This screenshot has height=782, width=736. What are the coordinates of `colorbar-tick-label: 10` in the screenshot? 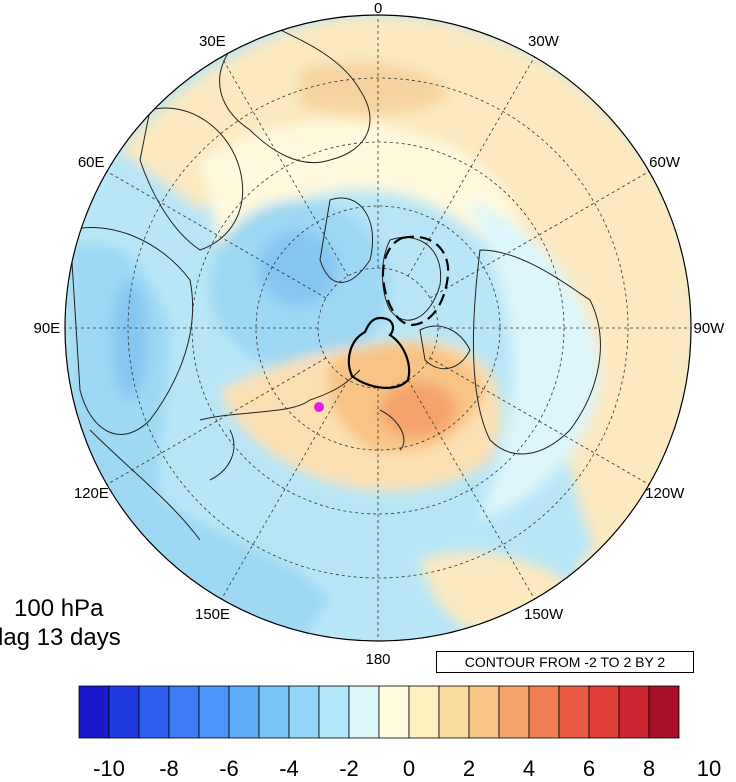 It's located at (709, 768).